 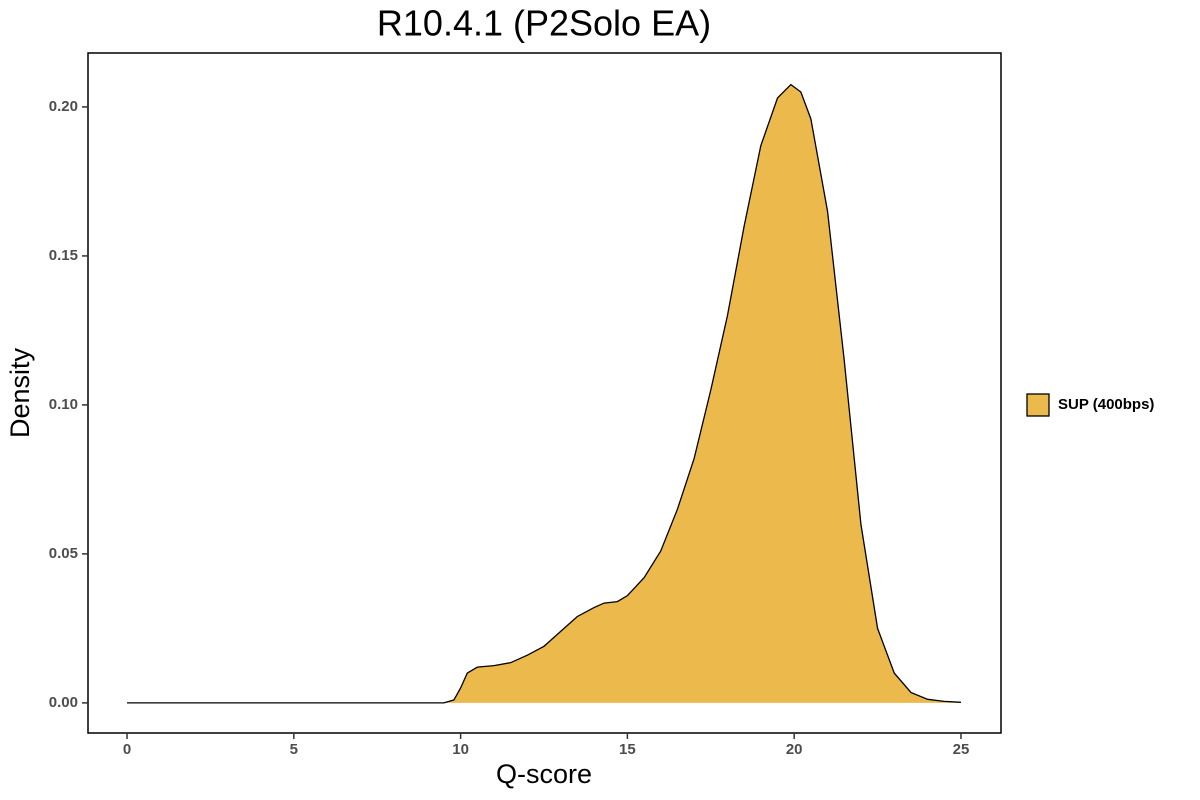 What do you see at coordinates (294, 749) in the screenshot?
I see `x-tick-label: 5` at bounding box center [294, 749].